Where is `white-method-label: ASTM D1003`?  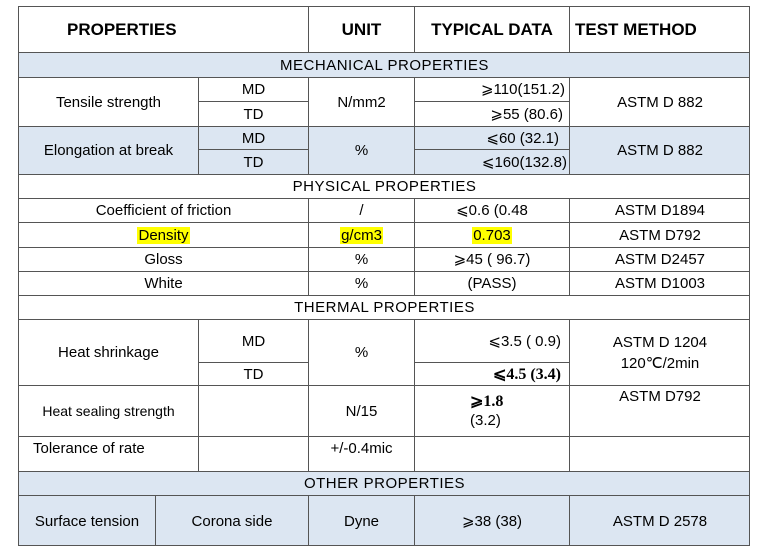 white-method-label: ASTM D1003 is located at coordinates (660, 283).